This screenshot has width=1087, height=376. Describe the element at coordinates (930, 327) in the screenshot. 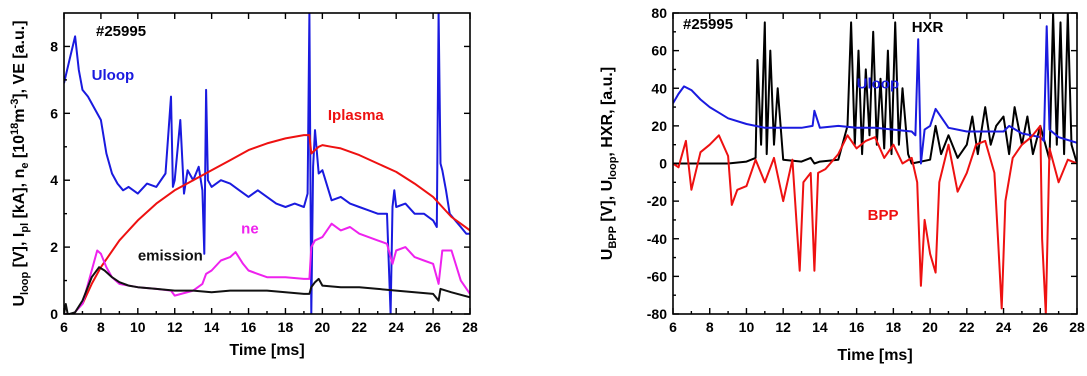

I see `right-x-tick-label: 20` at that location.